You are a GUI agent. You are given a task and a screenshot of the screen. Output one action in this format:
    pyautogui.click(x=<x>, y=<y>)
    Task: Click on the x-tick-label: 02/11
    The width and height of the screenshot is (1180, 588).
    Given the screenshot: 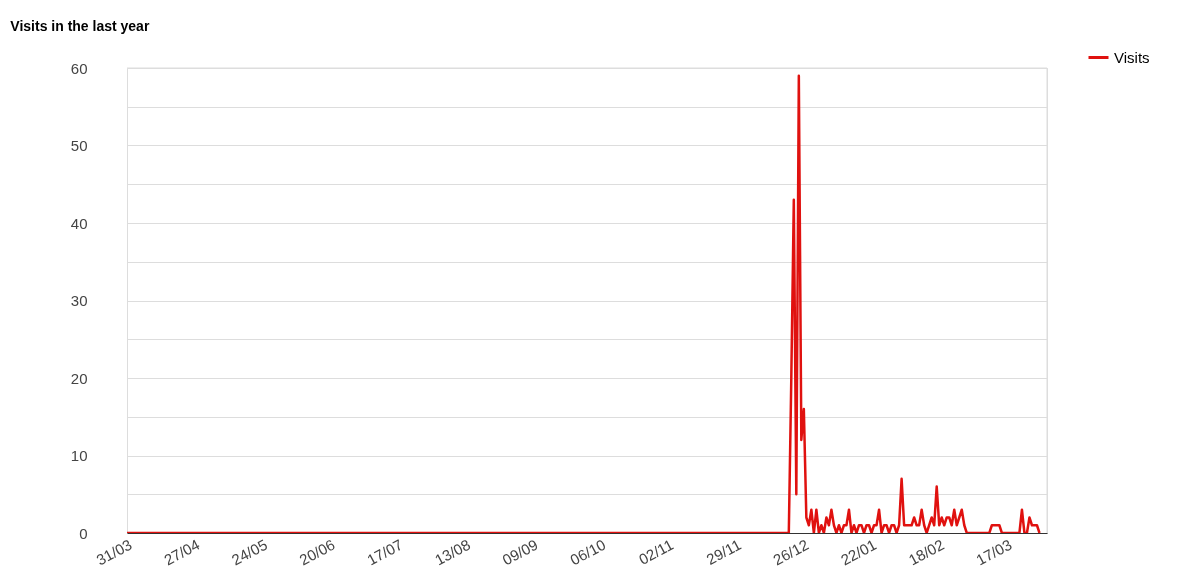 What is the action you would take?
    pyautogui.click(x=656, y=551)
    